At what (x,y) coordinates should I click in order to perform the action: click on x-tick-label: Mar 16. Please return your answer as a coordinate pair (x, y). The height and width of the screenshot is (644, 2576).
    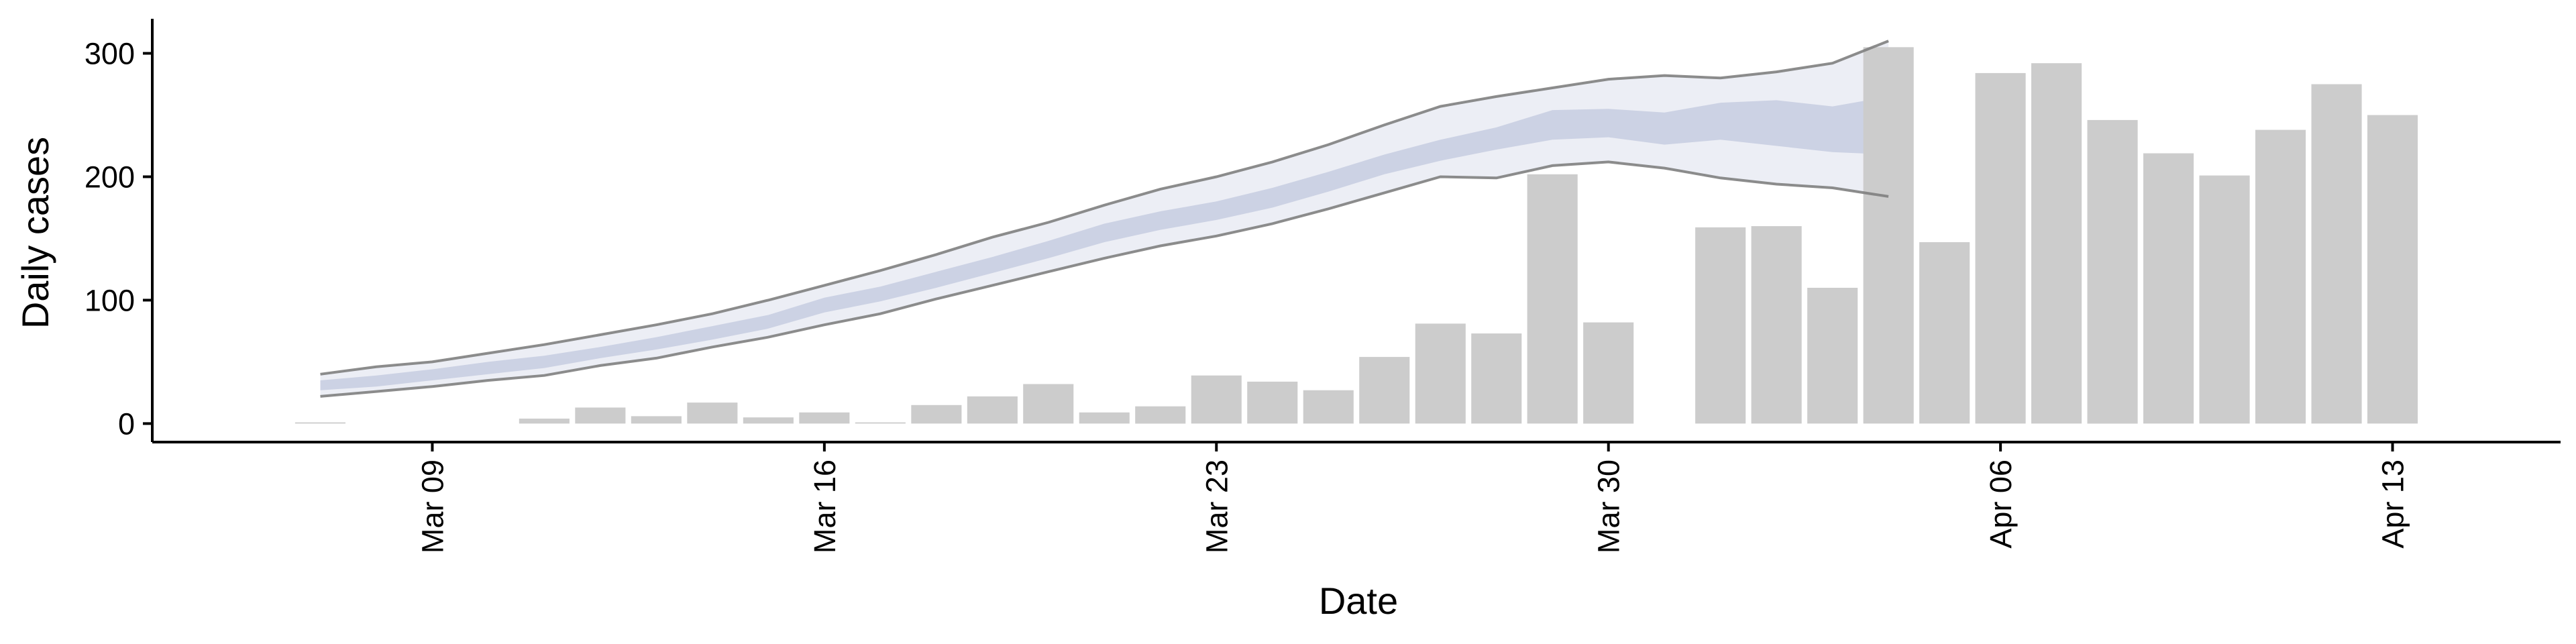
    Looking at the image, I should click on (825, 506).